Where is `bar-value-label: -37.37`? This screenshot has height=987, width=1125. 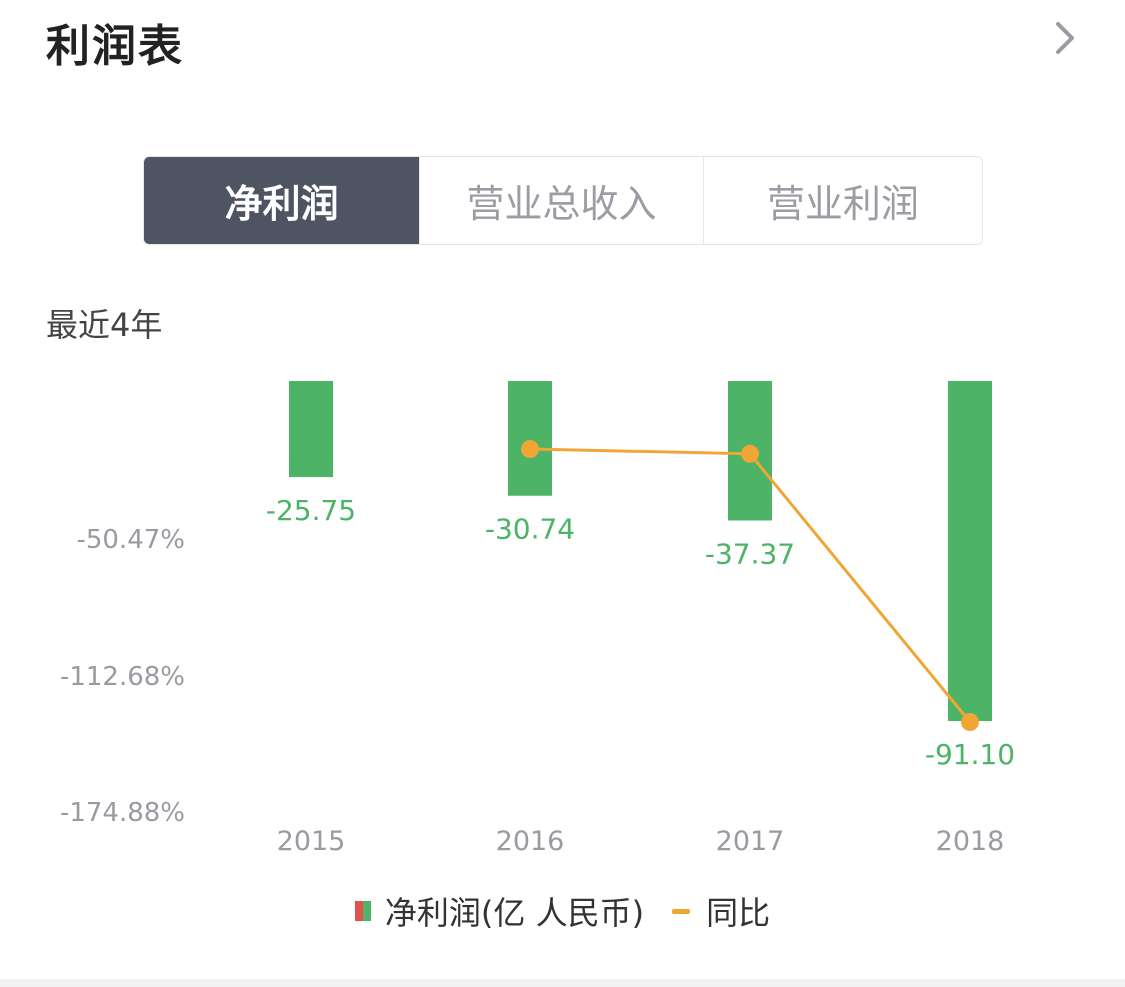
bar-value-label: -37.37 is located at coordinates (750, 553).